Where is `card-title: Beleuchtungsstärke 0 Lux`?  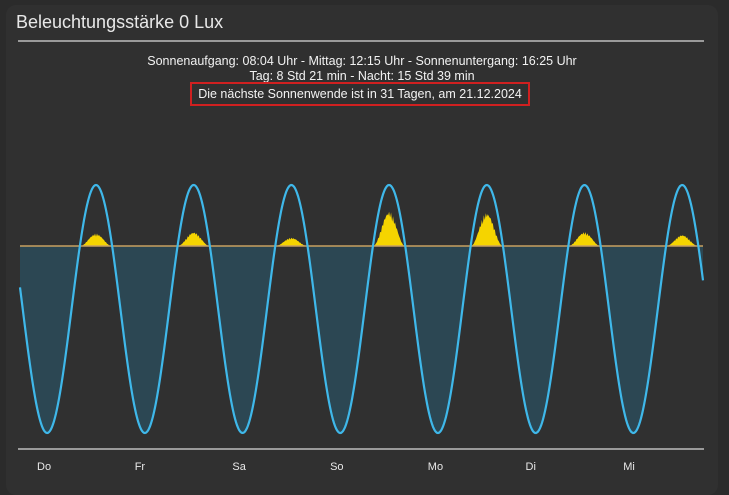
card-title: Beleuchtungsstärke 0 Lux is located at coordinates (120, 22).